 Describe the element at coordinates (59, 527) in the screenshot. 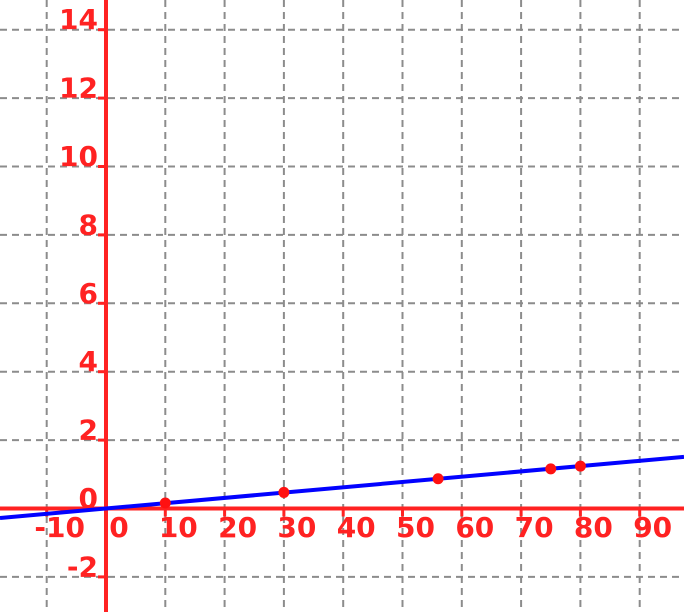

I see `x-tick-label: -10` at that location.